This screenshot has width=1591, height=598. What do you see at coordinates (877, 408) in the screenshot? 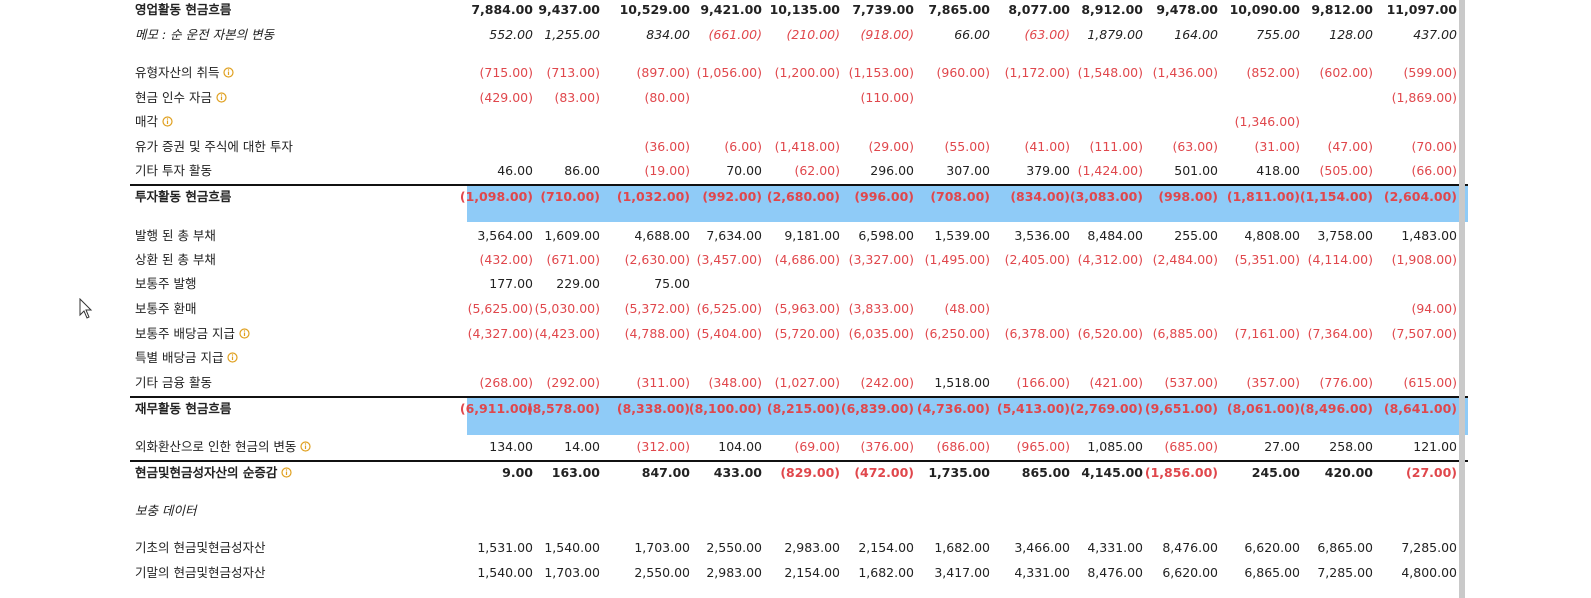
I see `value-cell: (6,839.00)` at bounding box center [877, 408].